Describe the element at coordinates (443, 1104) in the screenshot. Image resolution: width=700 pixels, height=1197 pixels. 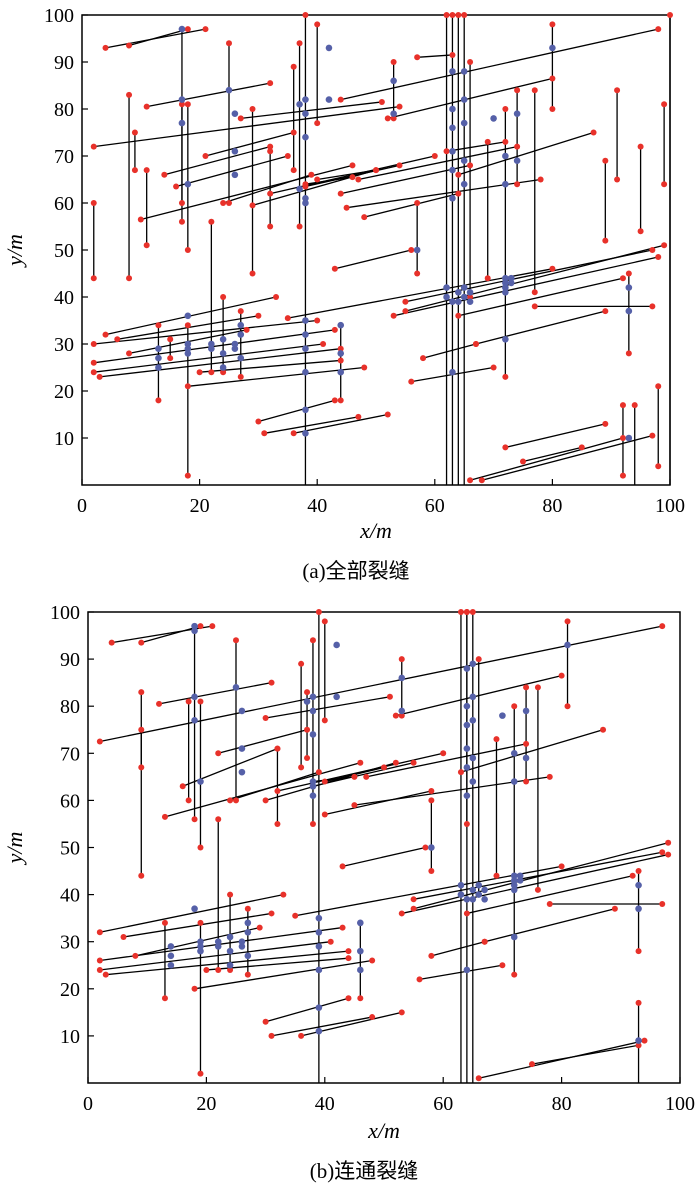
I see `x-tick-label: 60` at that location.